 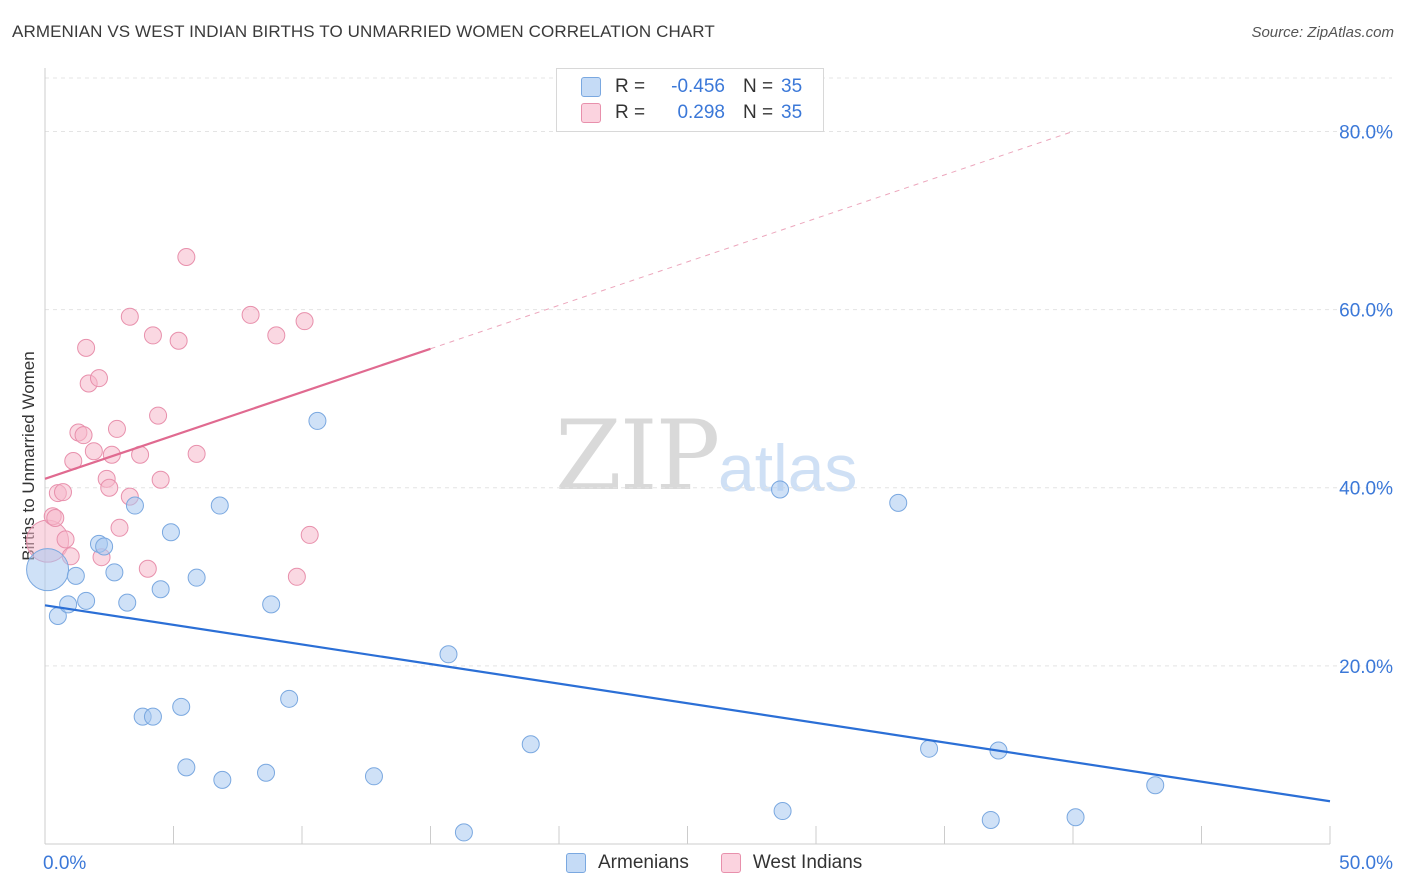 I want to click on legend-item-armenians: Armenians, so click(x=627, y=863).